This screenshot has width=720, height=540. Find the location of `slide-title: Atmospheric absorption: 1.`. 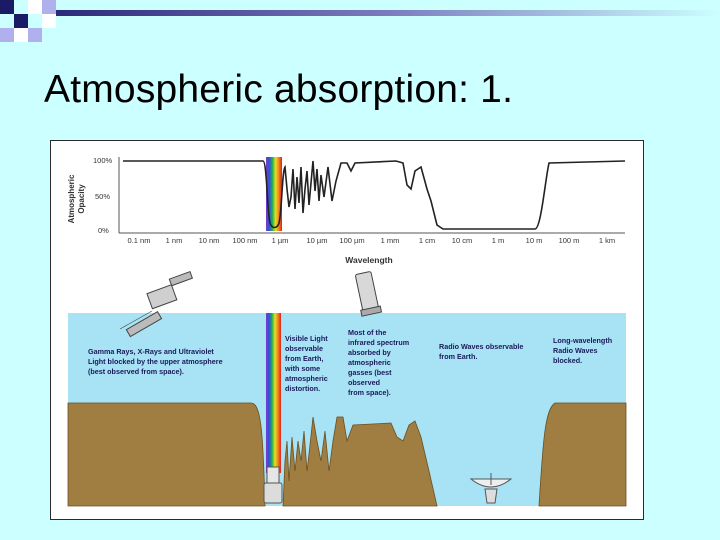

slide-title: Atmospheric absorption: 1. is located at coordinates (279, 89).